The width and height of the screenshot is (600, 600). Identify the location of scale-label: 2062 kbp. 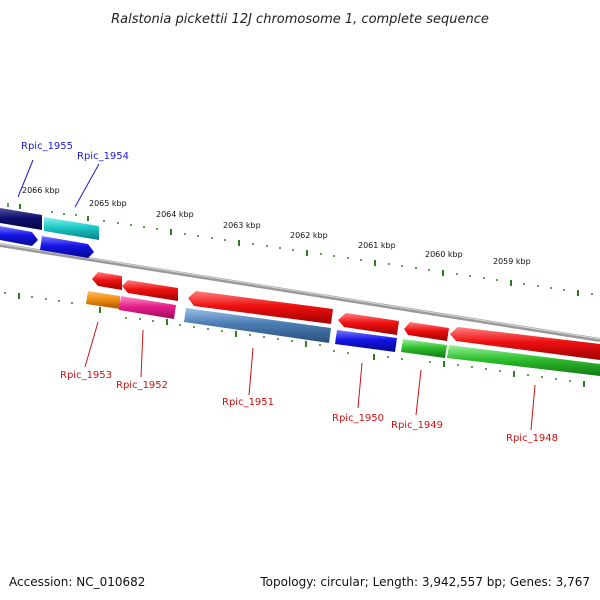
(309, 235).